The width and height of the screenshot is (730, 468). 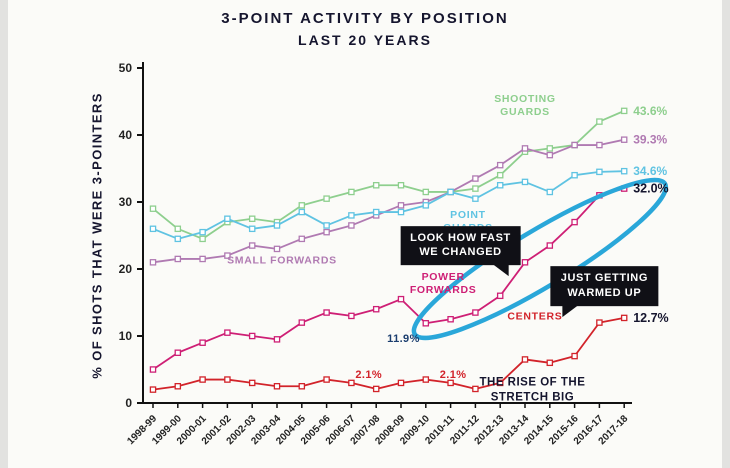 I want to click on y-tick-label: 20, so click(x=126, y=269).